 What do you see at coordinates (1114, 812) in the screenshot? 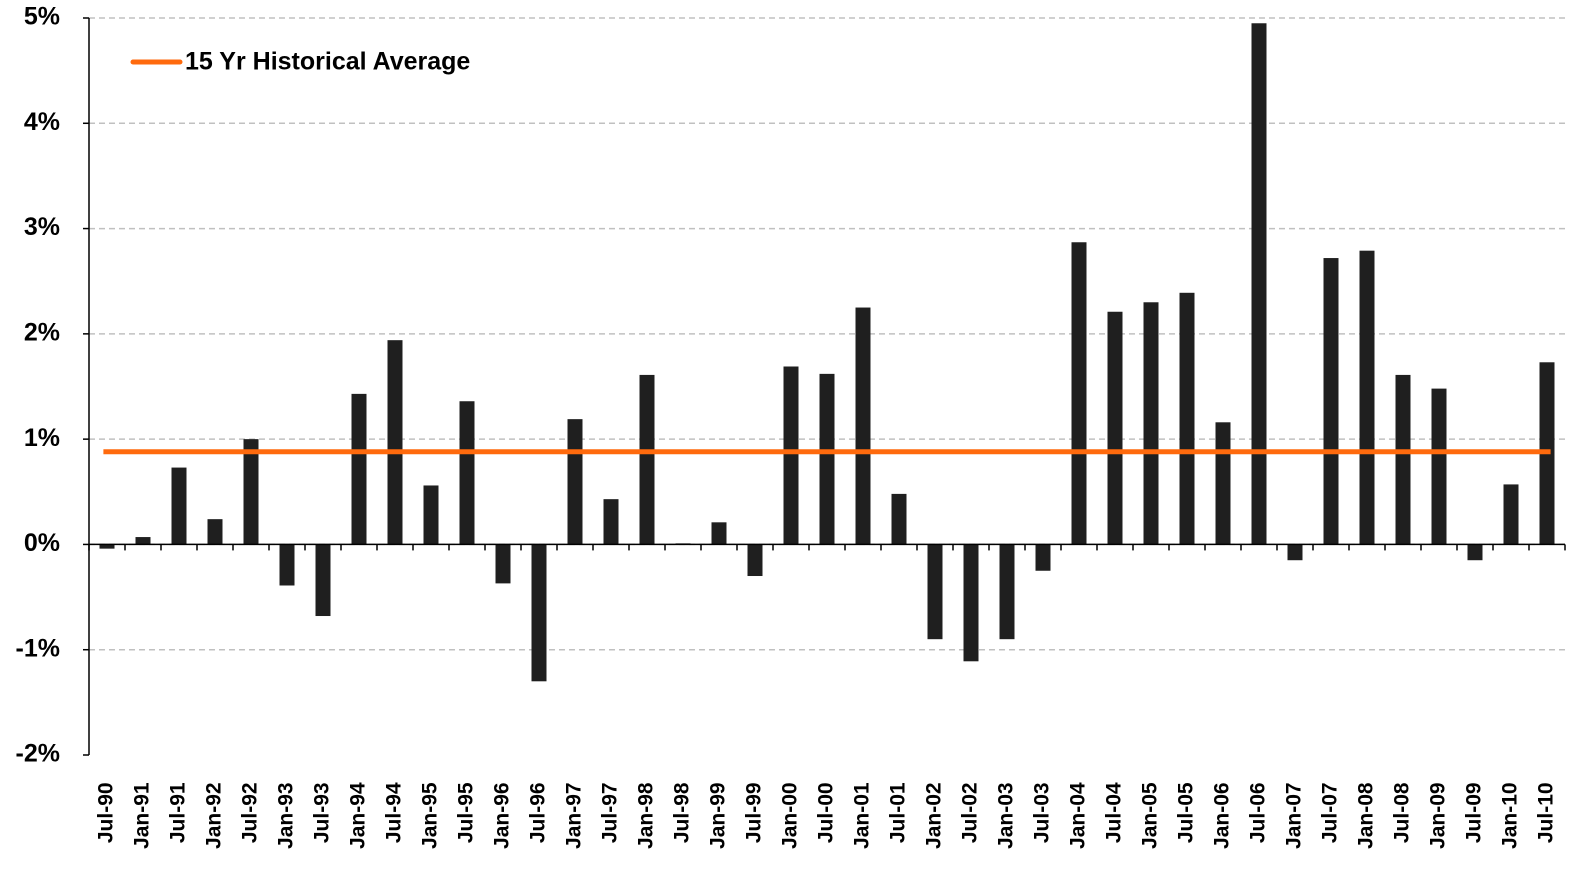
I see `x-tick-label: Jul-04` at bounding box center [1114, 812].